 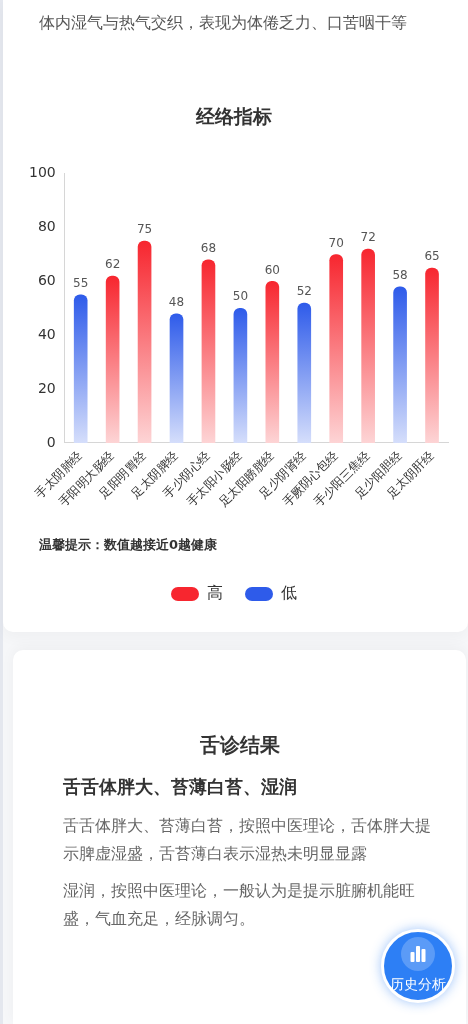 I want to click on data-label: 50, so click(x=240, y=296).